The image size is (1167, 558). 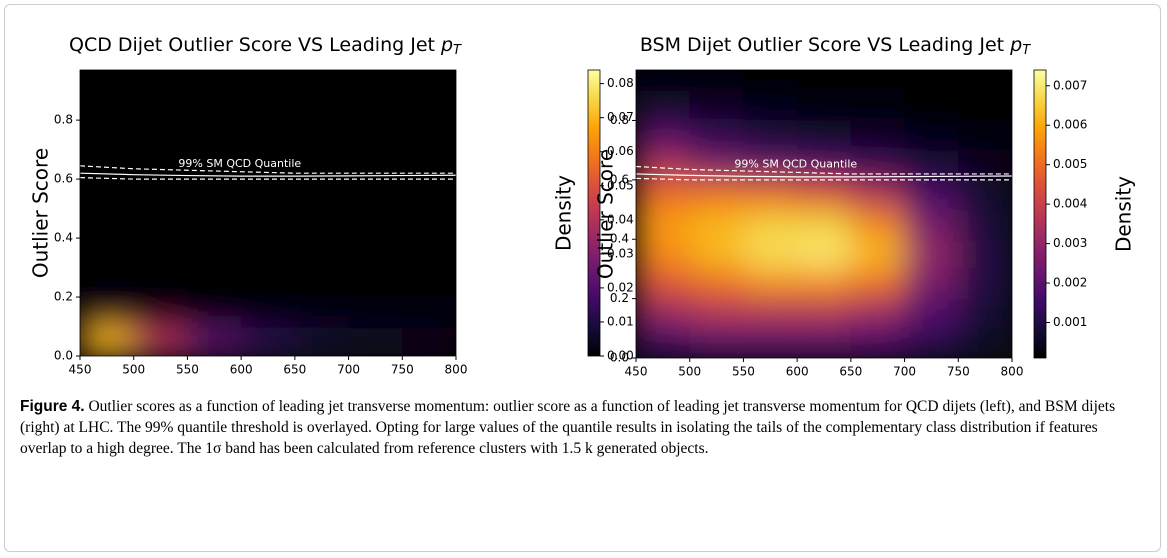 What do you see at coordinates (620, 253) in the screenshot?
I see `colorbar-tick-label: 0.03` at bounding box center [620, 253].